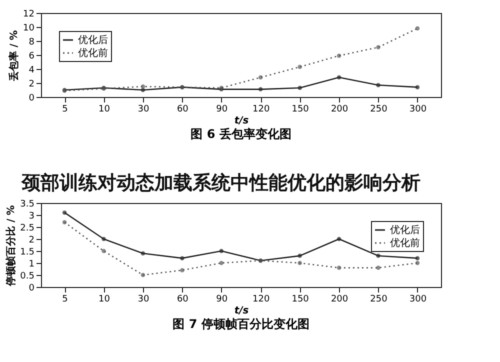  What do you see at coordinates (31, 57) in the screenshot?
I see `y-tick-label: 6` at bounding box center [31, 57].